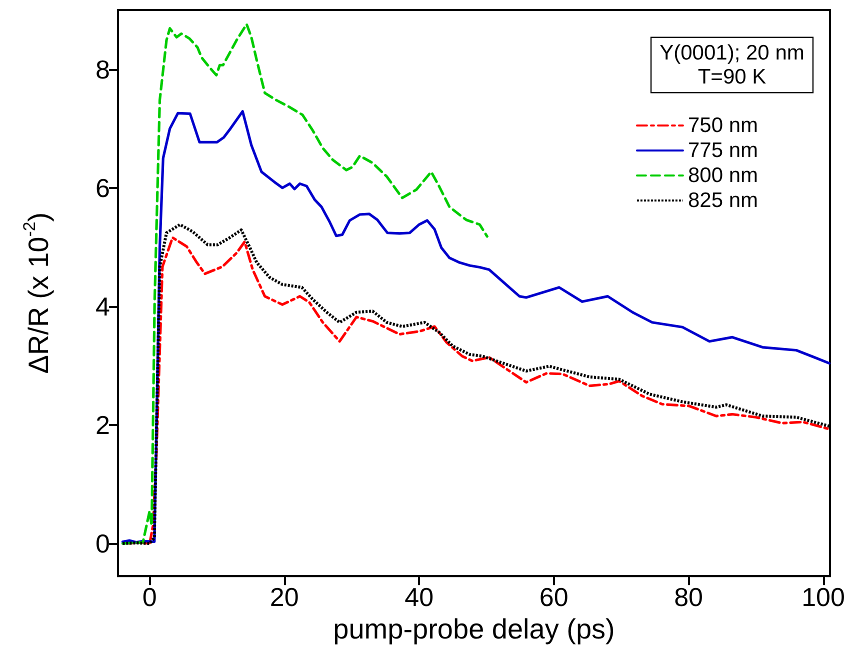  Describe the element at coordinates (723, 175) in the screenshot. I see `legend-label: 800 nm` at that location.